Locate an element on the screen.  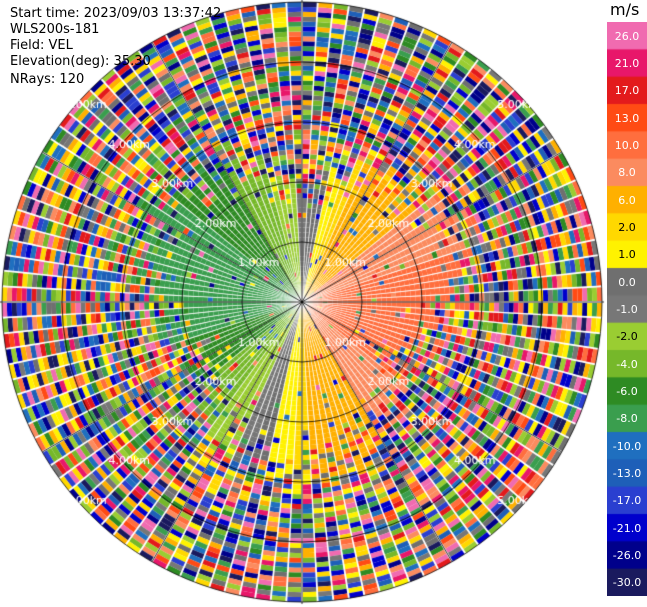
colorbar is located at coordinates (627, 309).